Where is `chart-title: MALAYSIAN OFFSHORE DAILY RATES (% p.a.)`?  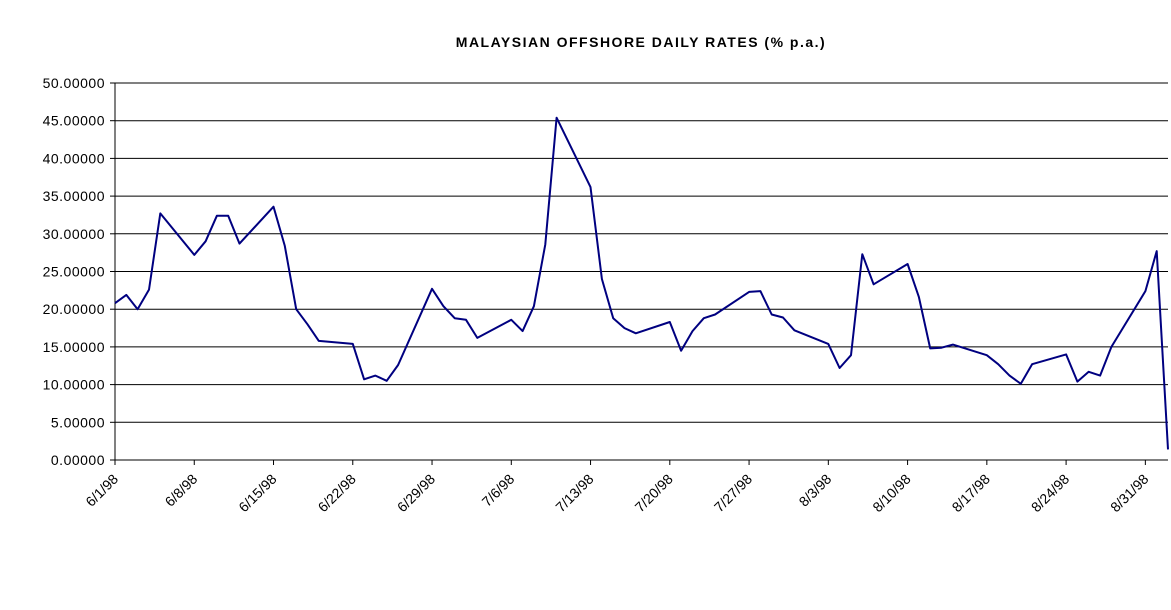 chart-title: MALAYSIAN OFFSHORE DAILY RATES (% p.a.) is located at coordinates (641, 42).